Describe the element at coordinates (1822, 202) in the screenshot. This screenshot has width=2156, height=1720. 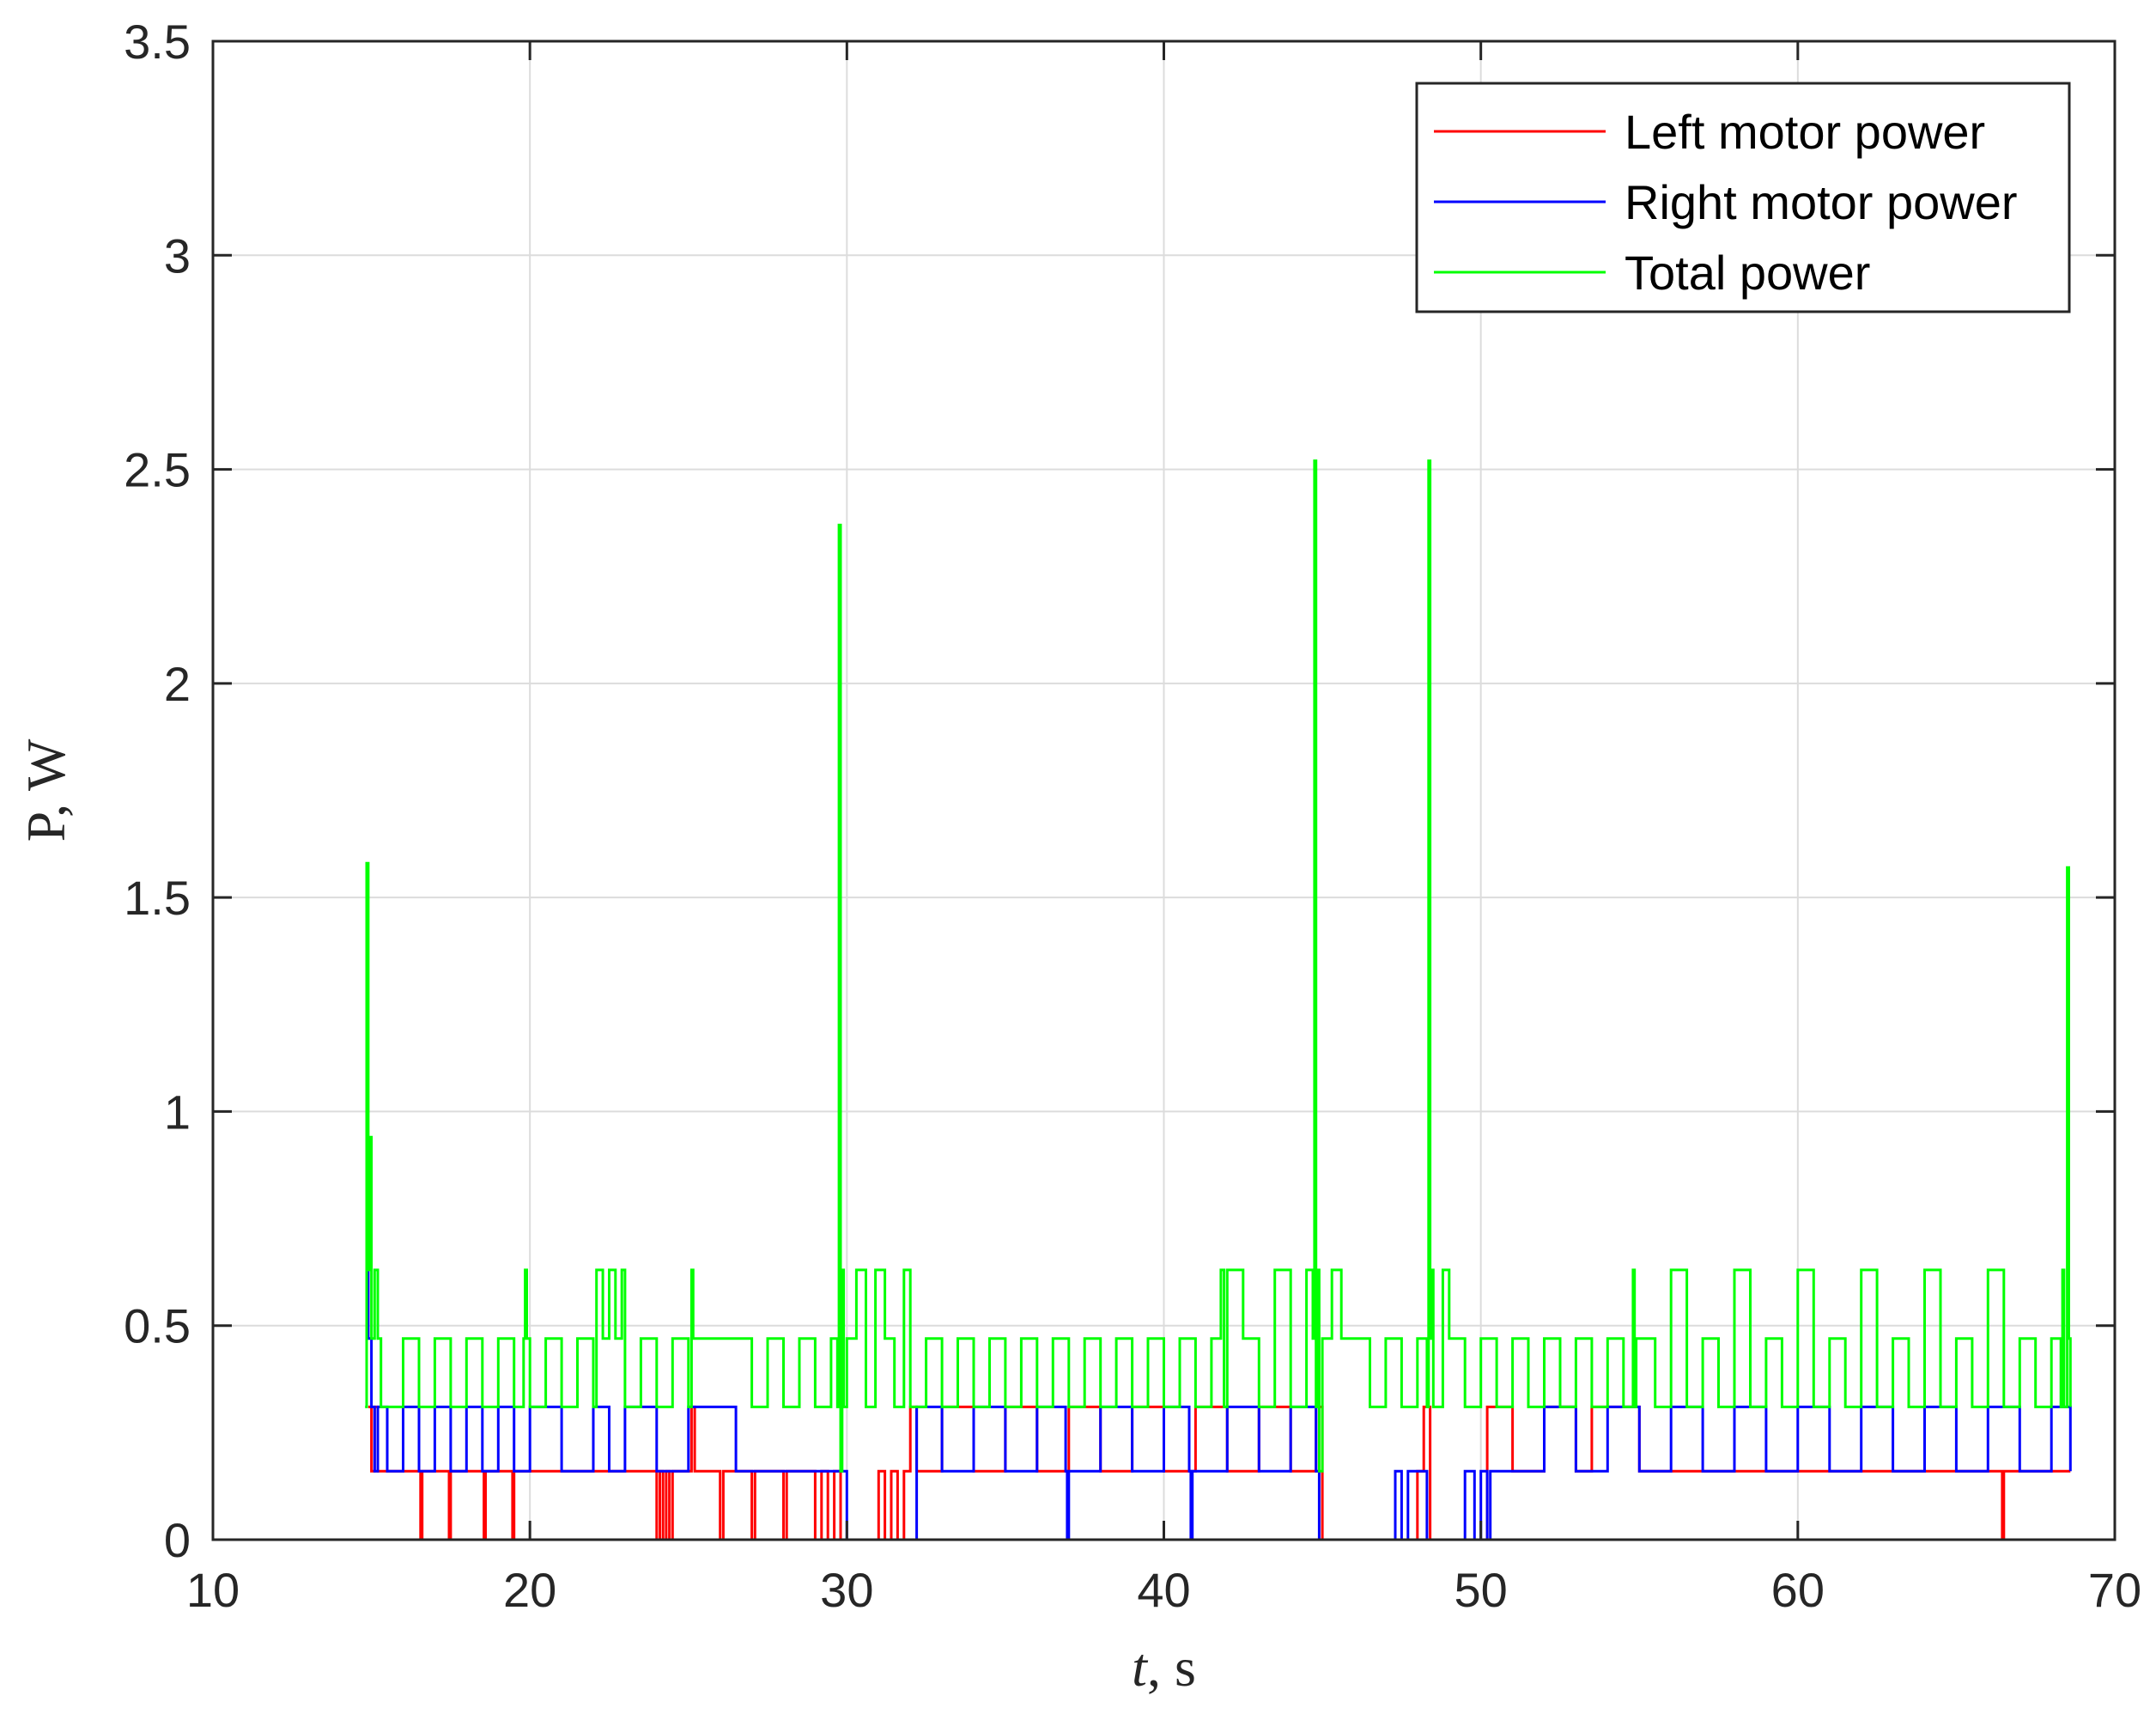
I see `legend-label-right-motor-power: Right motor power` at that location.